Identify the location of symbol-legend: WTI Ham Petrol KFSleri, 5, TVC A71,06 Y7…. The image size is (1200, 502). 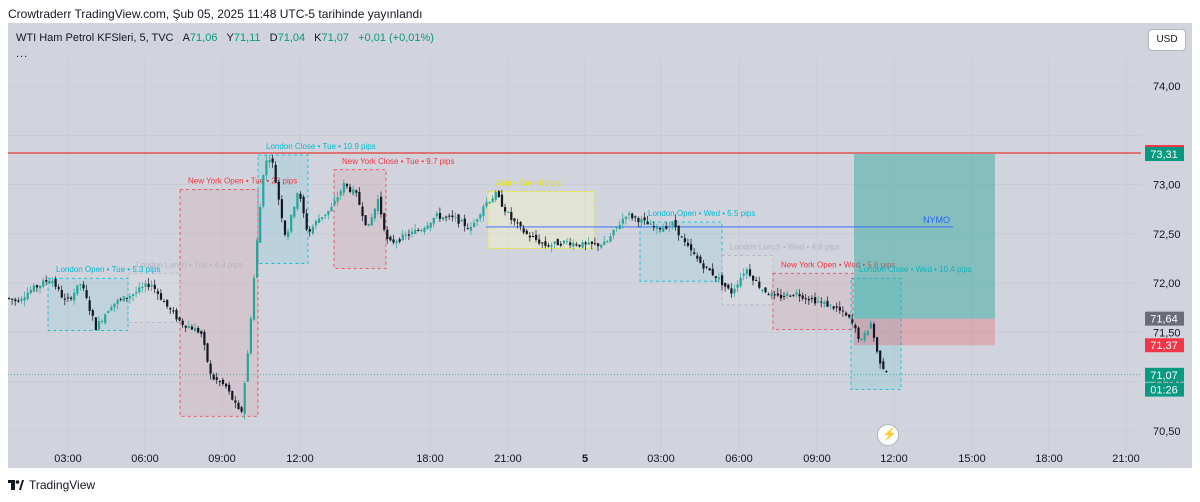
(225, 38).